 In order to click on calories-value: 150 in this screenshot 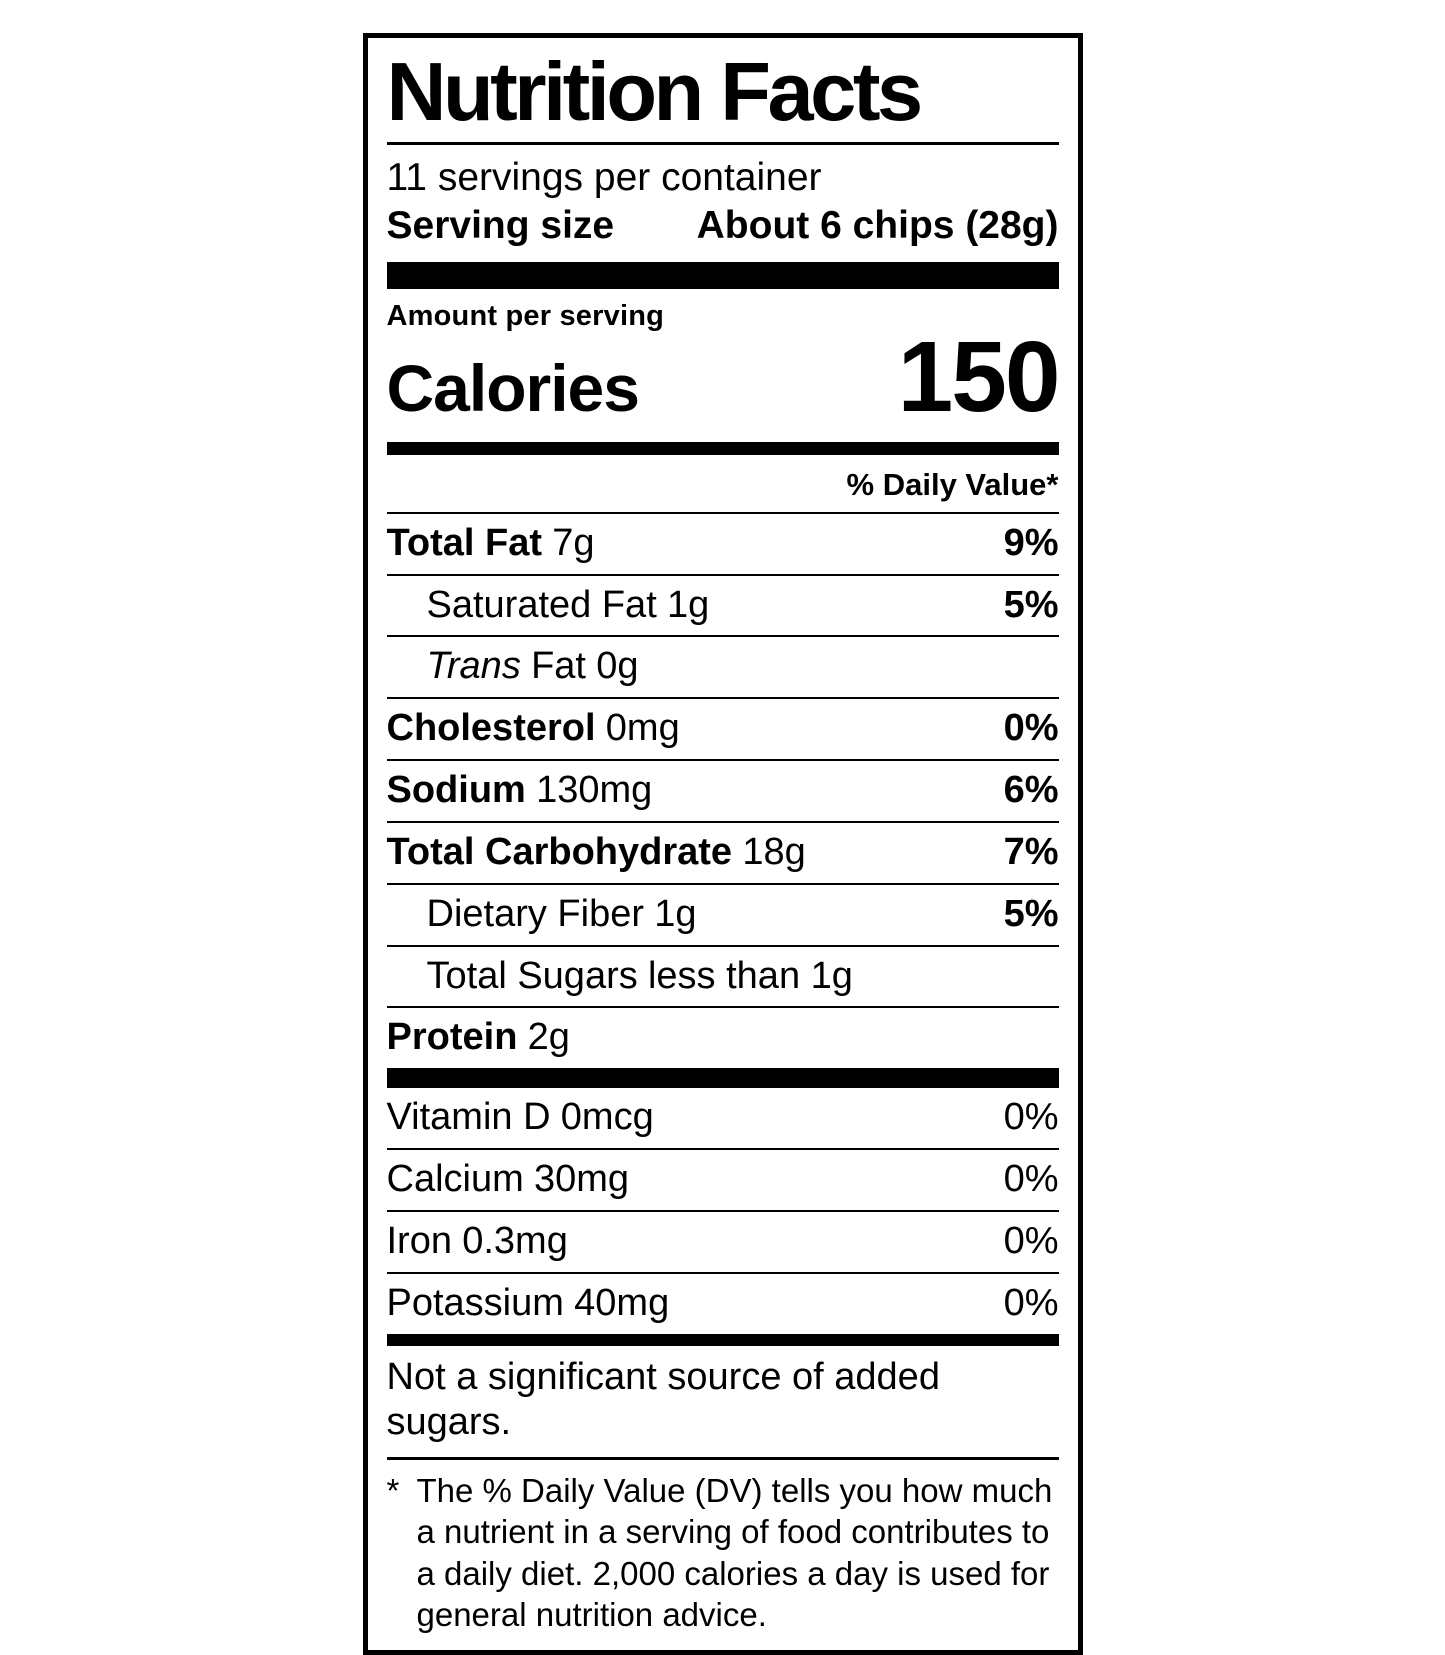, I will do `click(979, 377)`.